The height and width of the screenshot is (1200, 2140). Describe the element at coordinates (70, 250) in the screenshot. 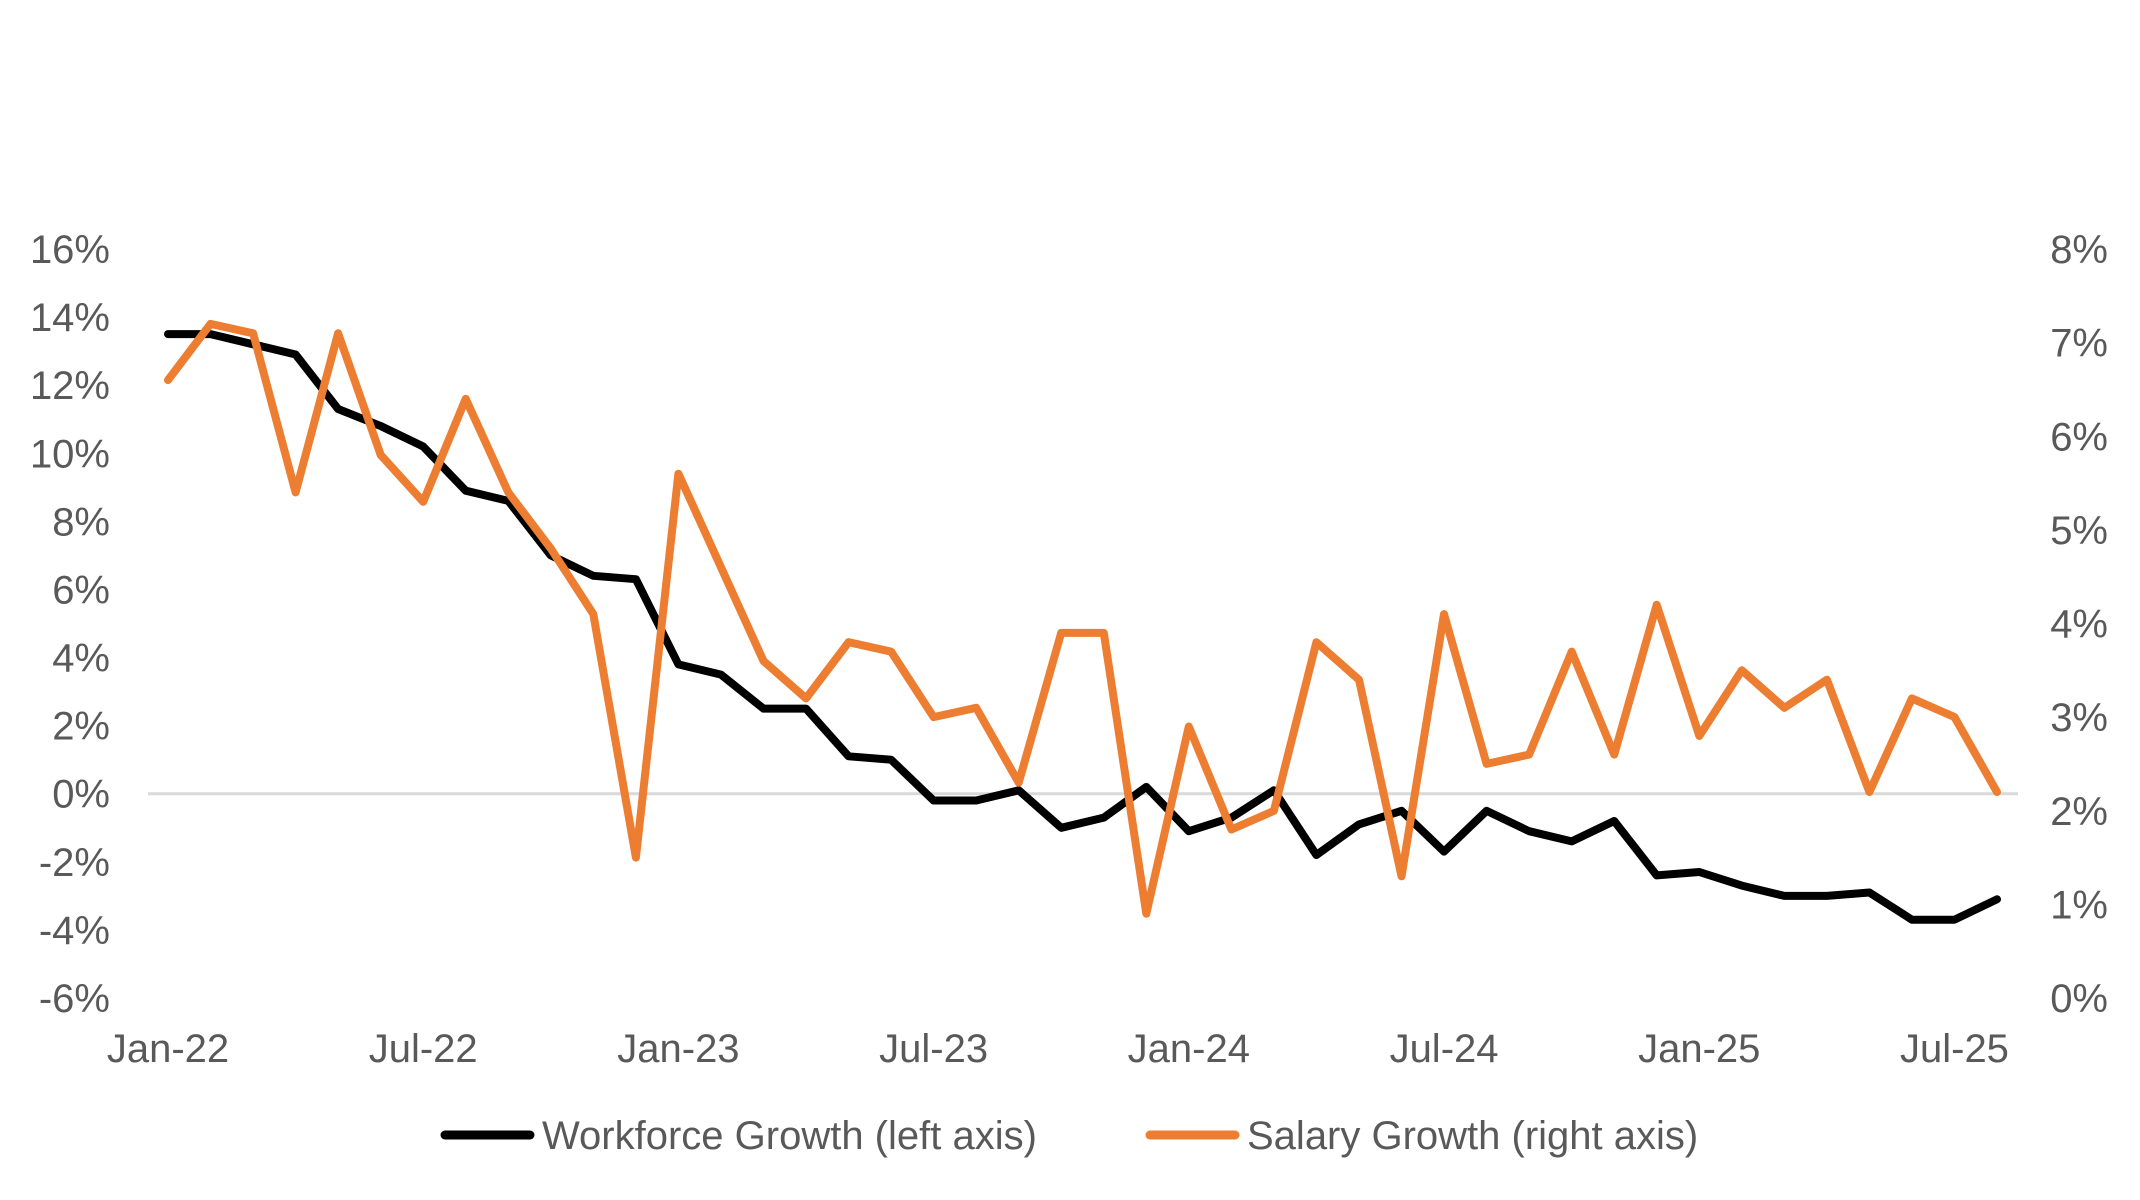

I see `y-left-tick-label: 16%` at that location.